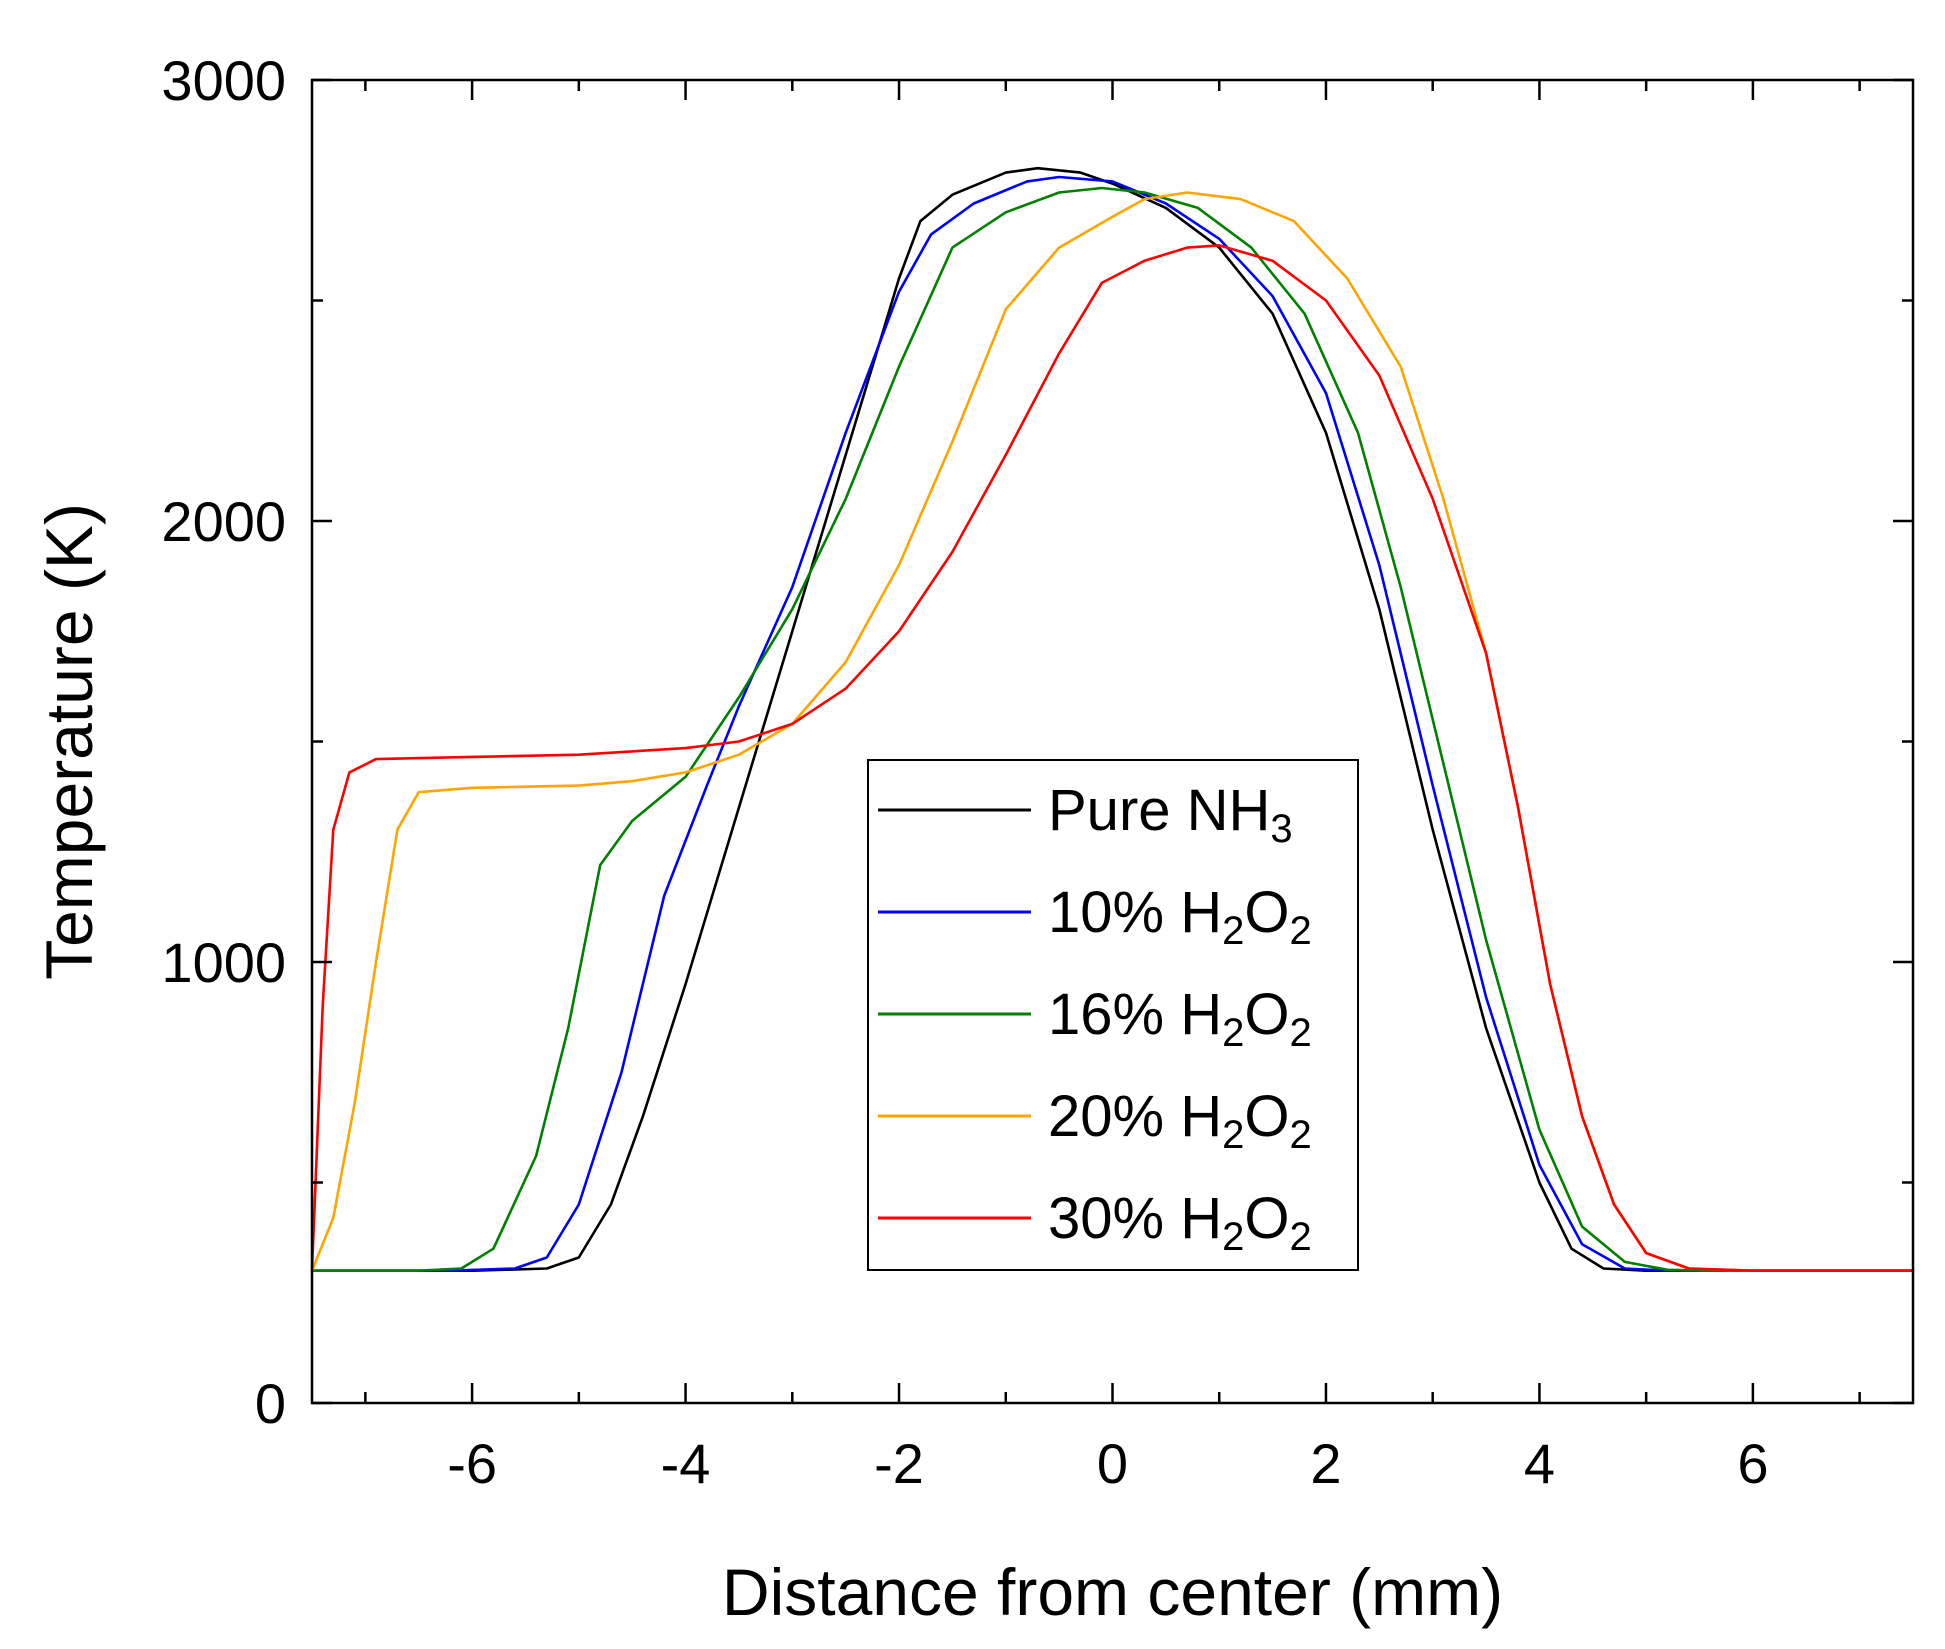 This screenshot has width=1945, height=1649. I want to click on y-tick-label: 3000, so click(223, 80).